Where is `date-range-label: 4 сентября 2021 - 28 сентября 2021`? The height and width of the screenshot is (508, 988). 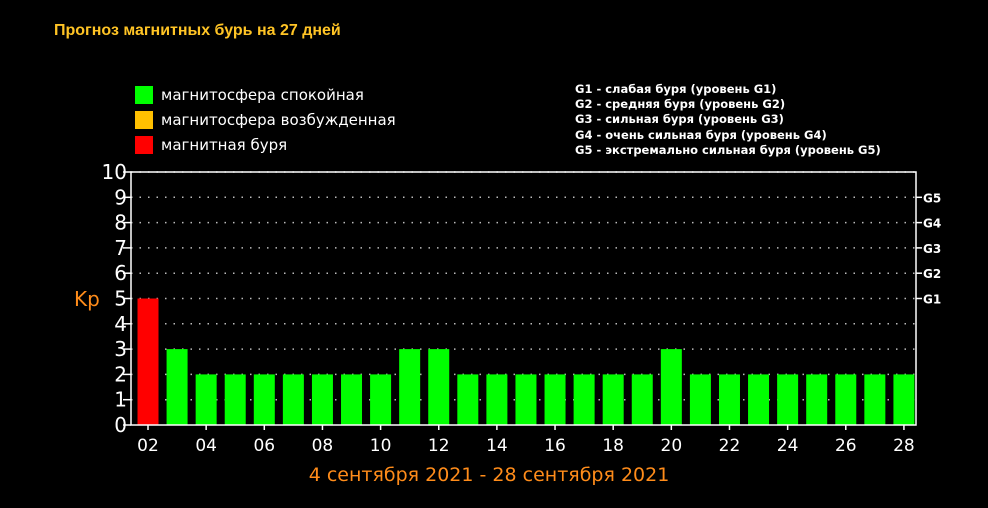 date-range-label: 4 сентября 2021 - 28 сентября 2021 is located at coordinates (489, 475).